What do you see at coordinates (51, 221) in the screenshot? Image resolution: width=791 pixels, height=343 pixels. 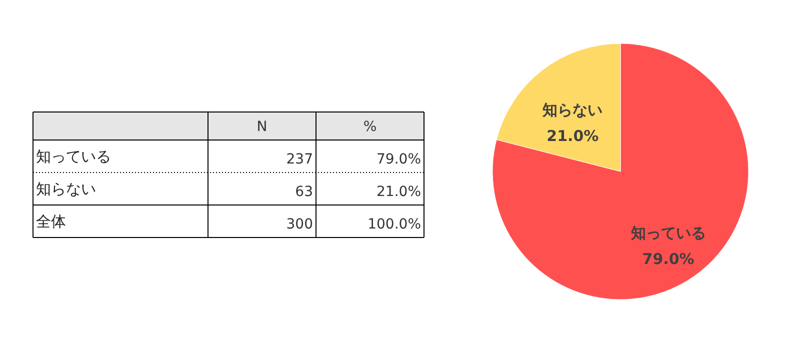 I see `category-label: 全体` at bounding box center [51, 221].